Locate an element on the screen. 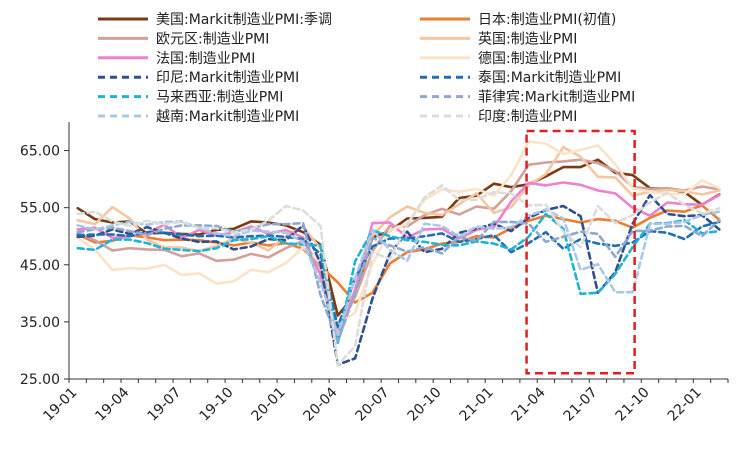 This screenshot has width=750, height=454. x-tick-label: 20-04 is located at coordinates (321, 404).